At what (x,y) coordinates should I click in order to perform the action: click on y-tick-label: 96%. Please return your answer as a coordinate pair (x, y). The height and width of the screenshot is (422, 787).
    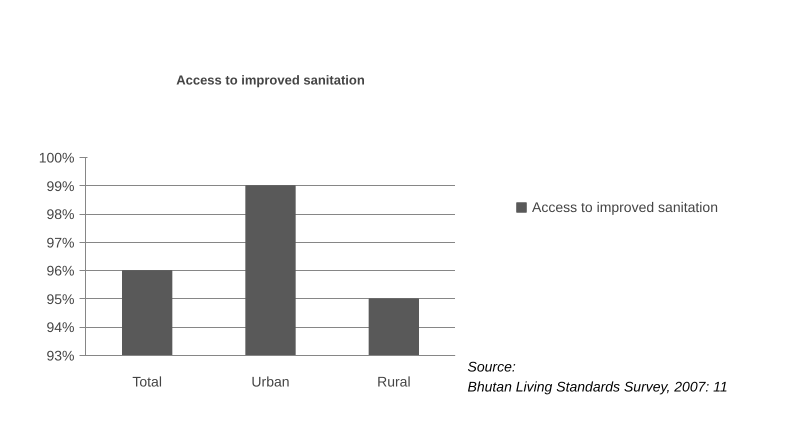
    Looking at the image, I should click on (60, 270).